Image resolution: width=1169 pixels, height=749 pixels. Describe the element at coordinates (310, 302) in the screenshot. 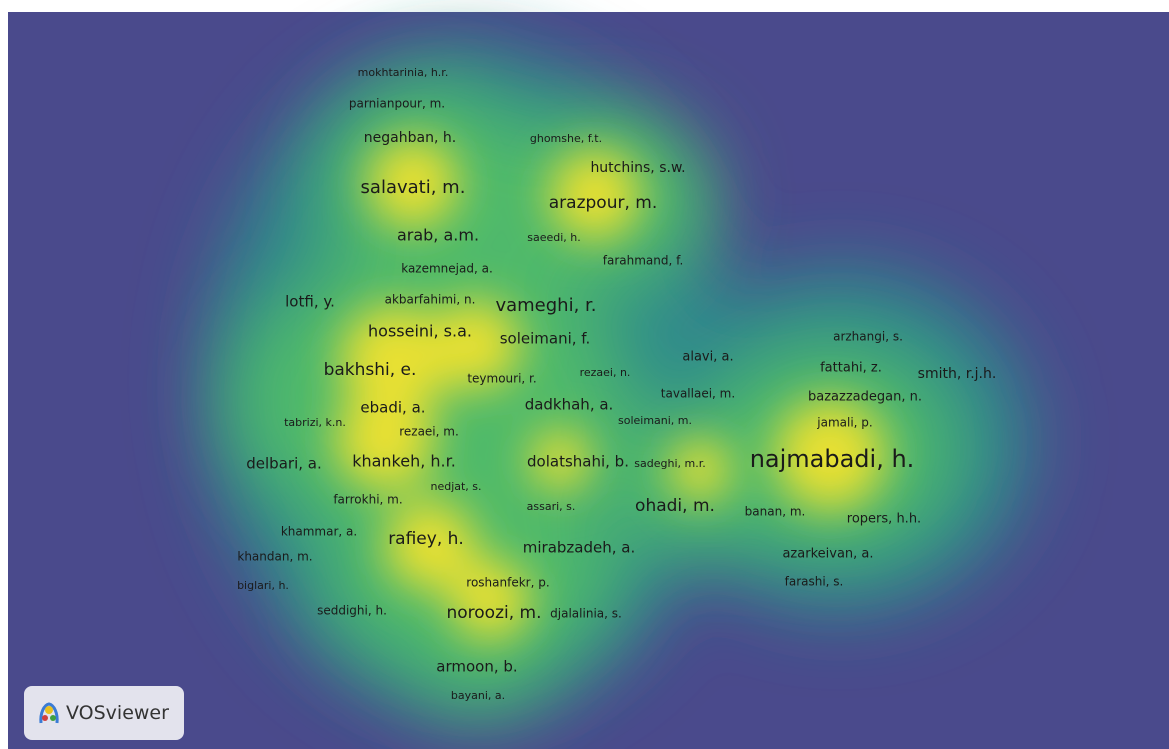

I see `node-label: lotfi, y.` at that location.